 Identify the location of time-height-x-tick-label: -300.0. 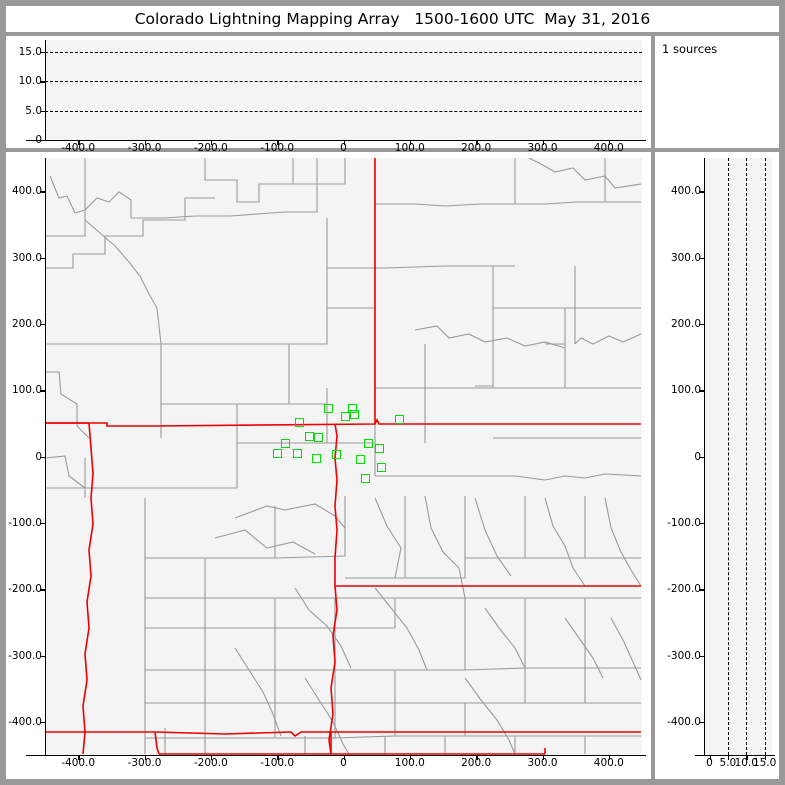
(144, 148).